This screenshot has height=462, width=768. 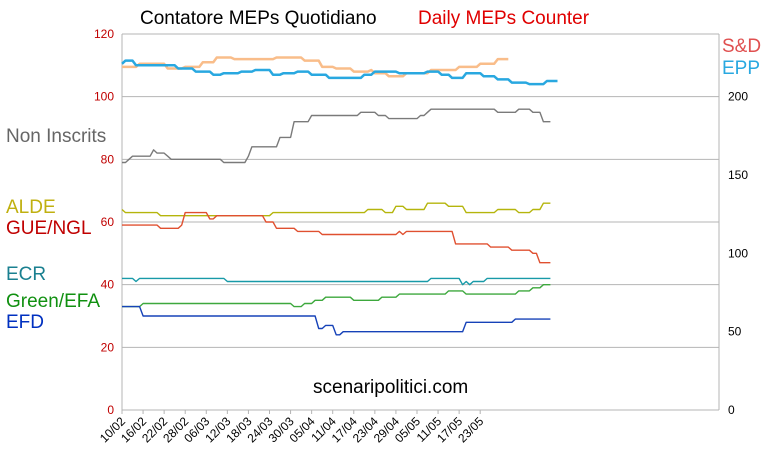 What do you see at coordinates (738, 175) in the screenshot?
I see `right-tick-label: 150` at bounding box center [738, 175].